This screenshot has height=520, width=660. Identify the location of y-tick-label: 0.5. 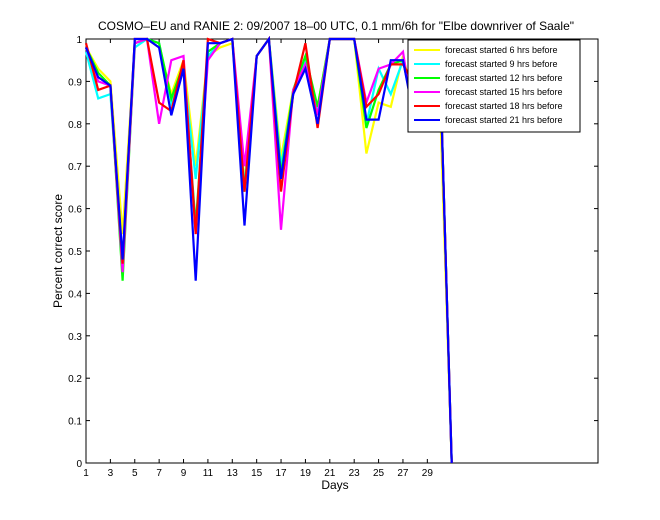
(75, 252).